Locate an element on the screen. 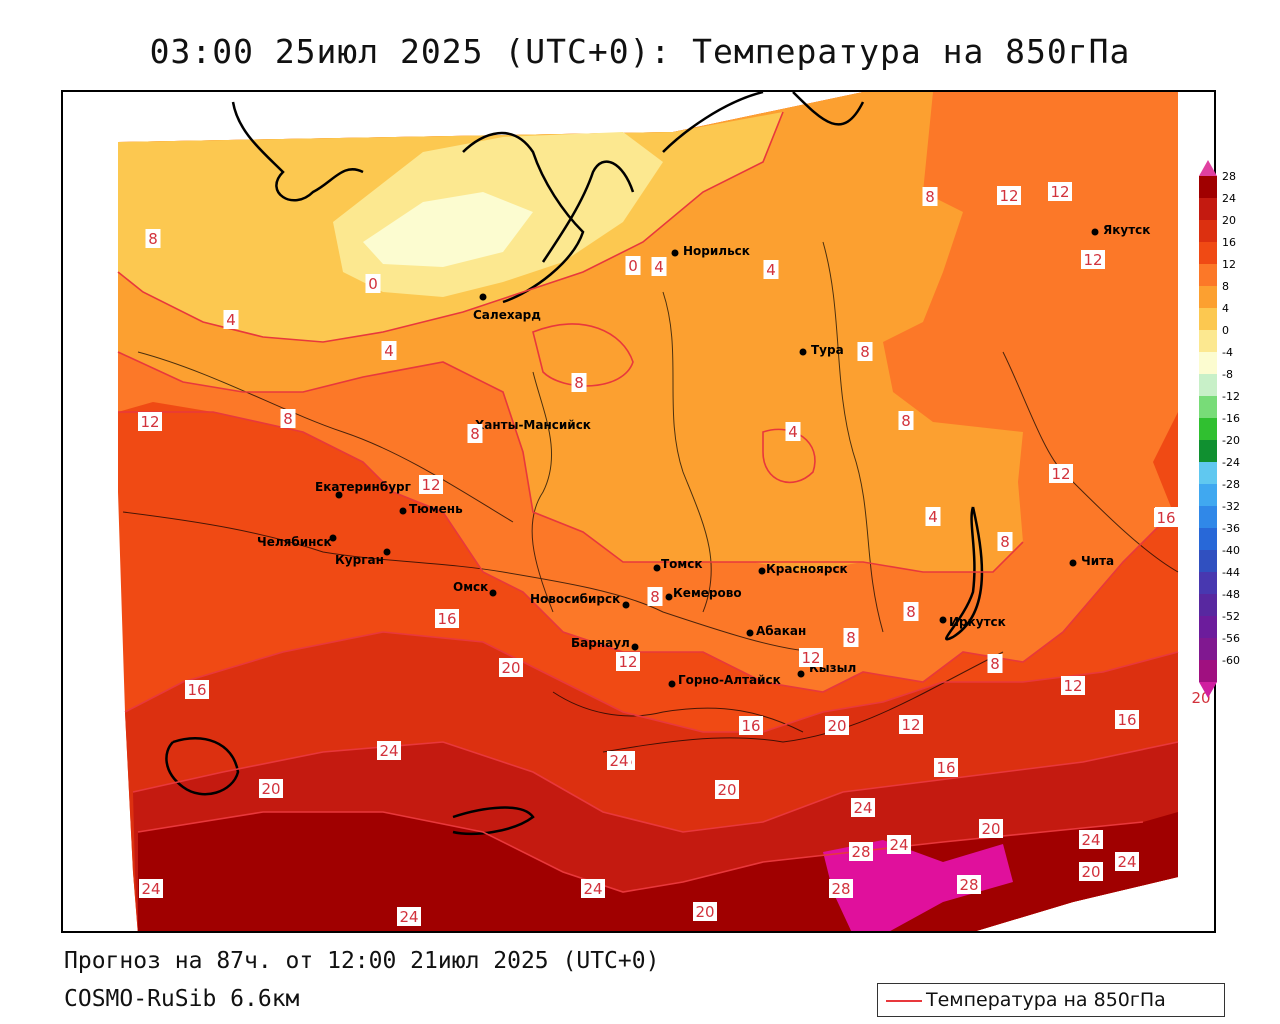 Image resolution: width=1280 pixels, height=1024 pixels. scale-tick-label: -8 is located at coordinates (1227, 374).